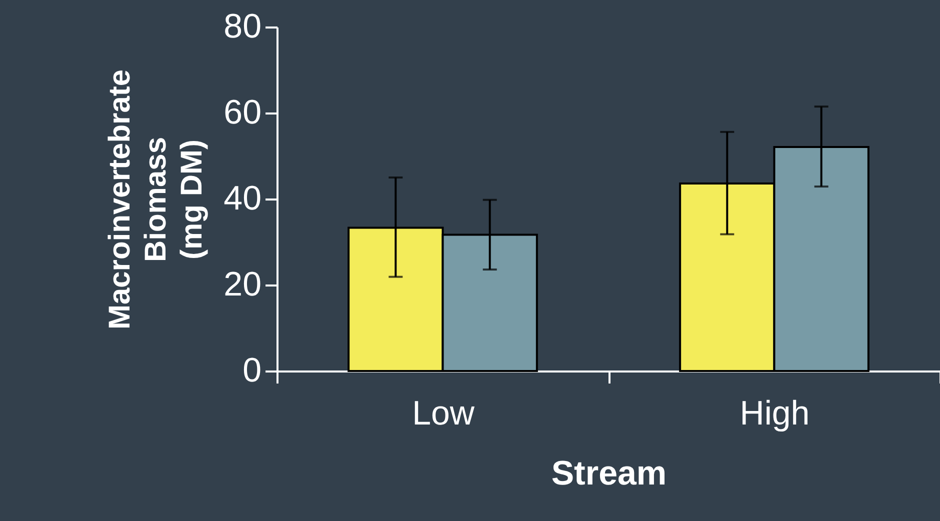 The image size is (940, 521). What do you see at coordinates (243, 285) in the screenshot?
I see `y-tick-label: 20` at bounding box center [243, 285].